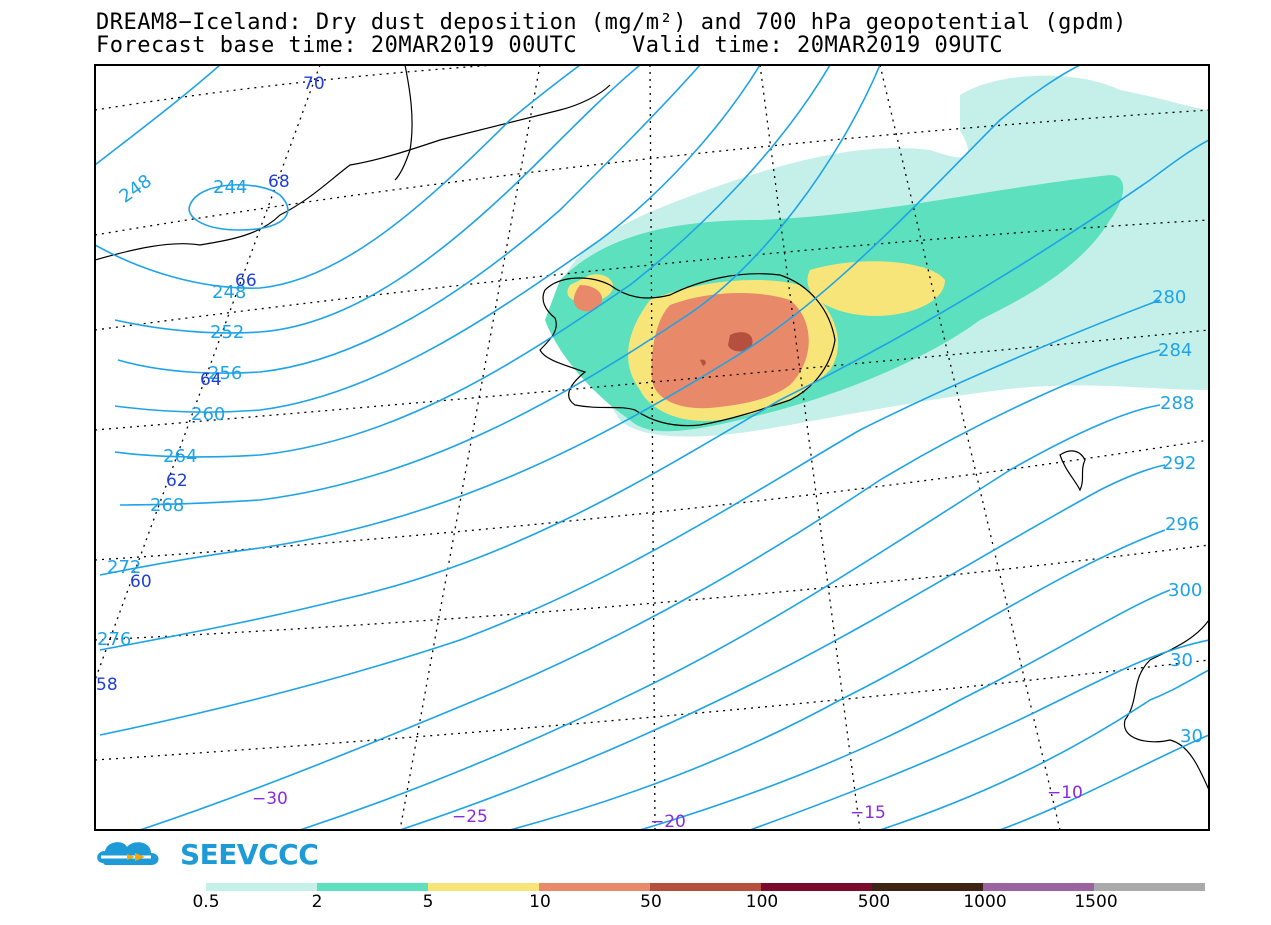 Image resolution: width=1271 pixels, height=925 pixels. I want to click on legend-label: 0.5, so click(206, 902).